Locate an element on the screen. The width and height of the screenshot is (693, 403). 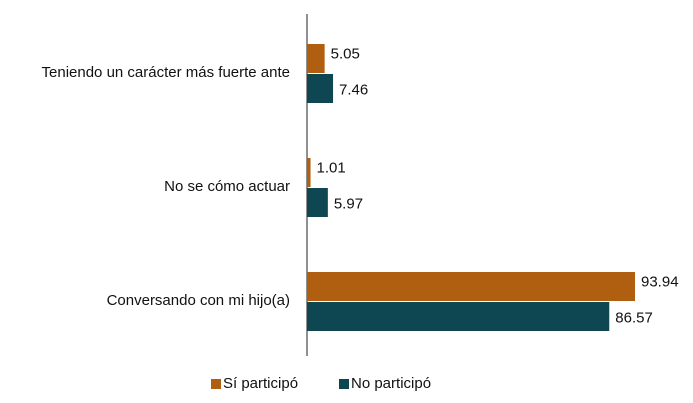
data-label: 7.46 is located at coordinates (353, 89).